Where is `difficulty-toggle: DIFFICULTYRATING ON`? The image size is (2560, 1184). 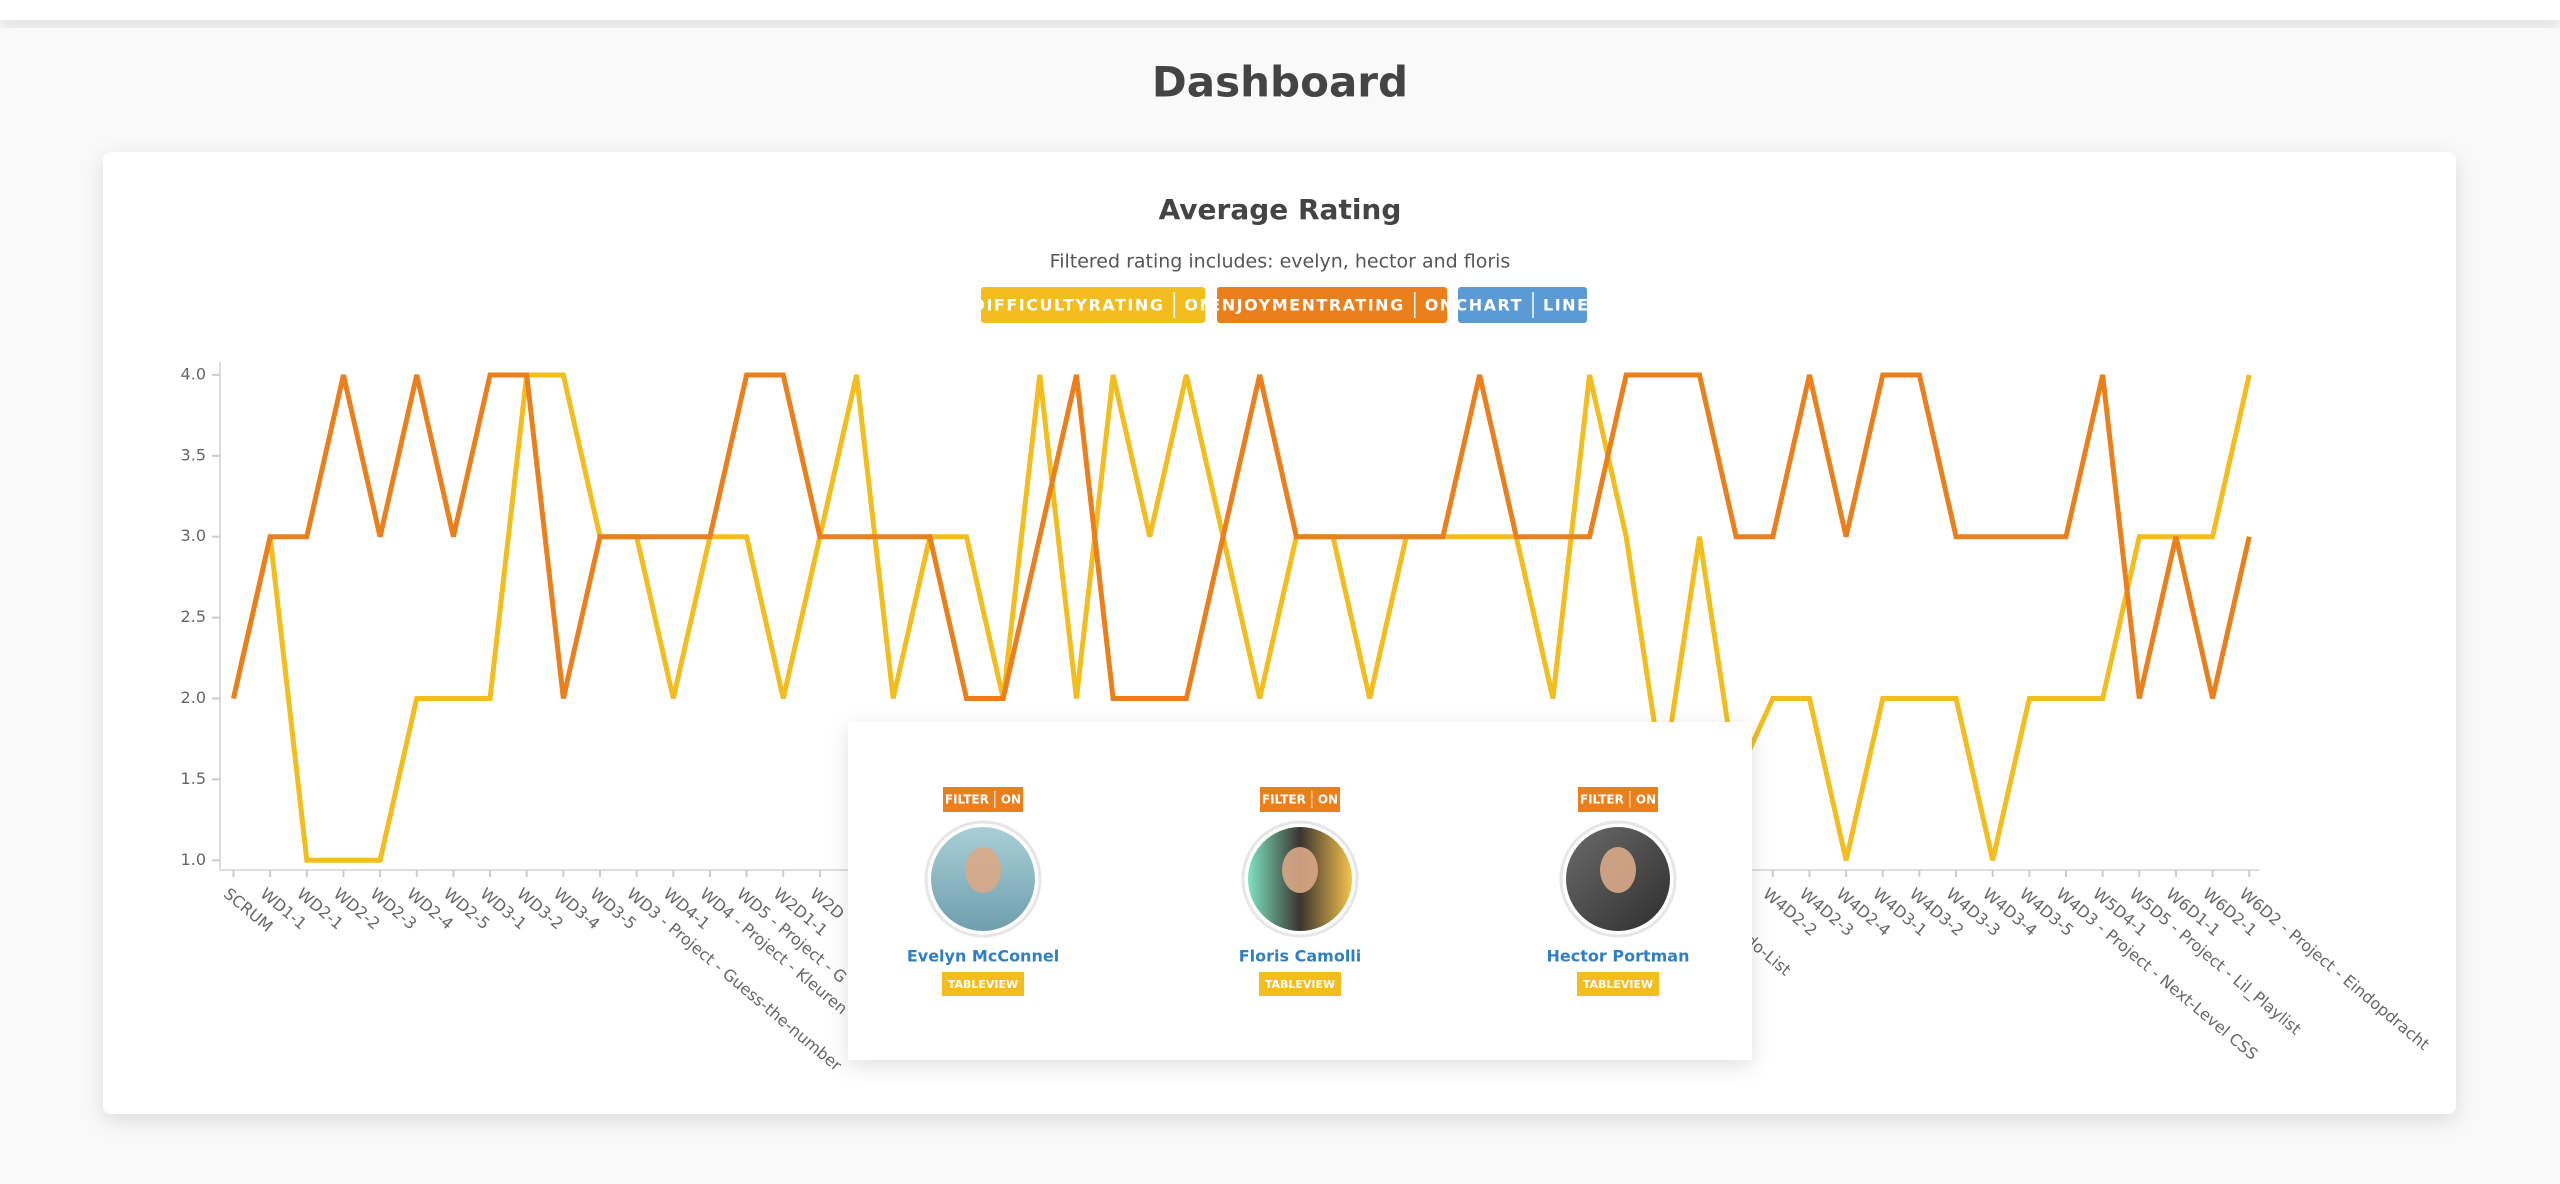
difficulty-toggle: DIFFICULTYRATING ON is located at coordinates (1093, 305).